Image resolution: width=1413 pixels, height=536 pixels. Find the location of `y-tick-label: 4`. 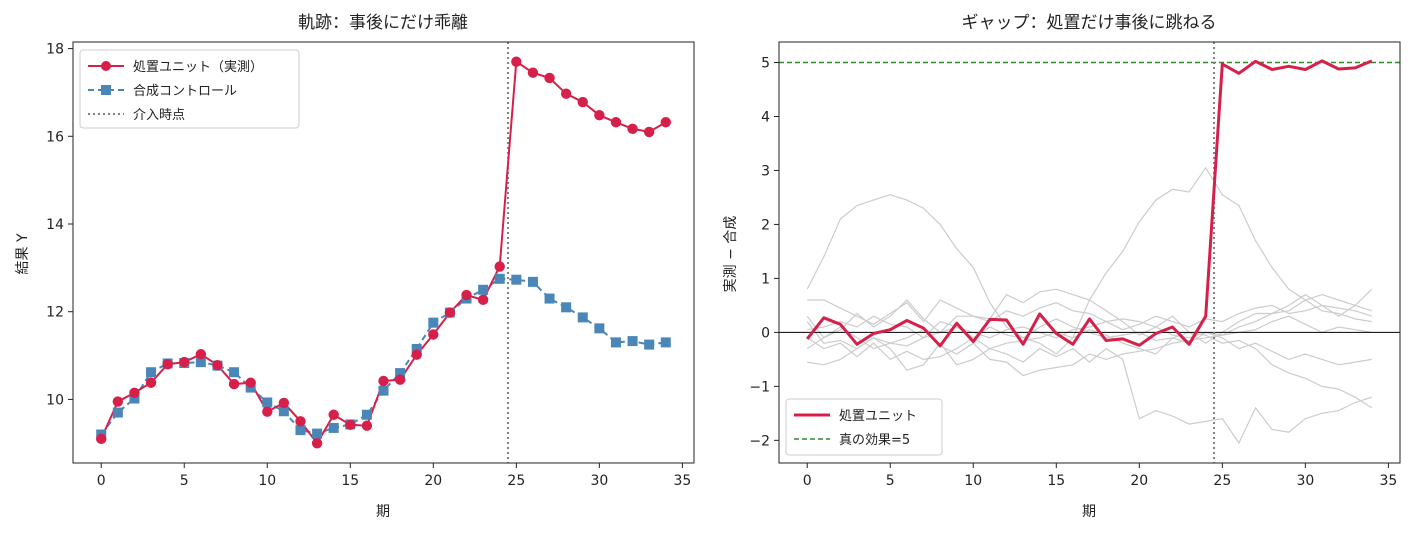

y-tick-label: 4 is located at coordinates (765, 117).